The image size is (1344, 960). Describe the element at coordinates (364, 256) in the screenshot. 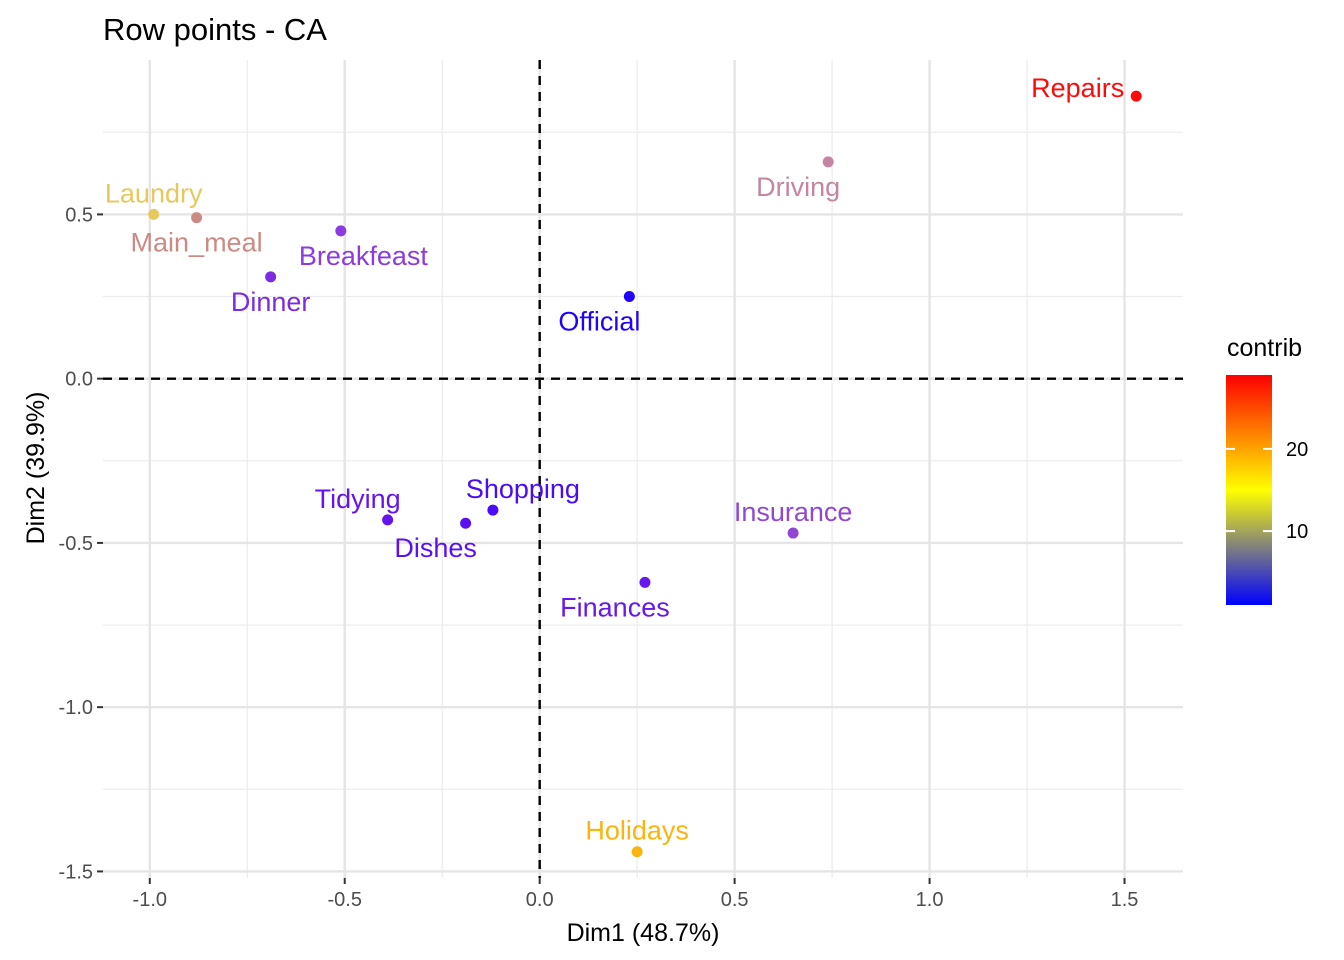

I see `point-label: Breakfeast` at that location.